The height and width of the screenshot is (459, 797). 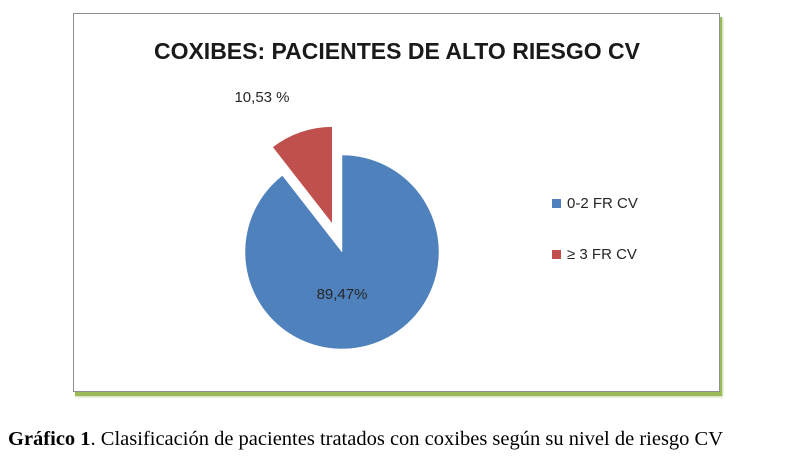 What do you see at coordinates (602, 254) in the screenshot?
I see `legend-label-2: ≥ 3 FR CV` at bounding box center [602, 254].